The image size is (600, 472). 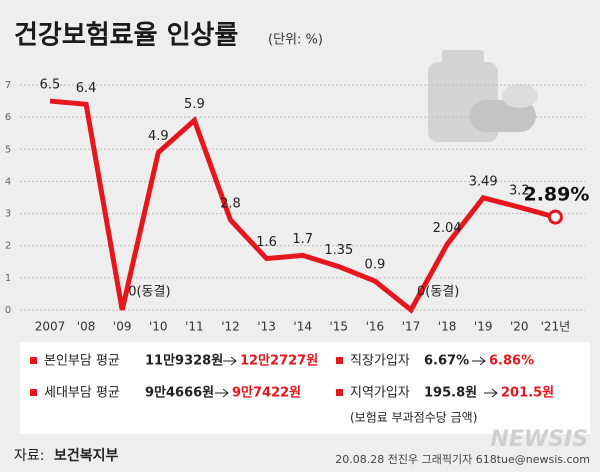 What do you see at coordinates (302, 239) in the screenshot?
I see `value-label: 1.7` at bounding box center [302, 239].